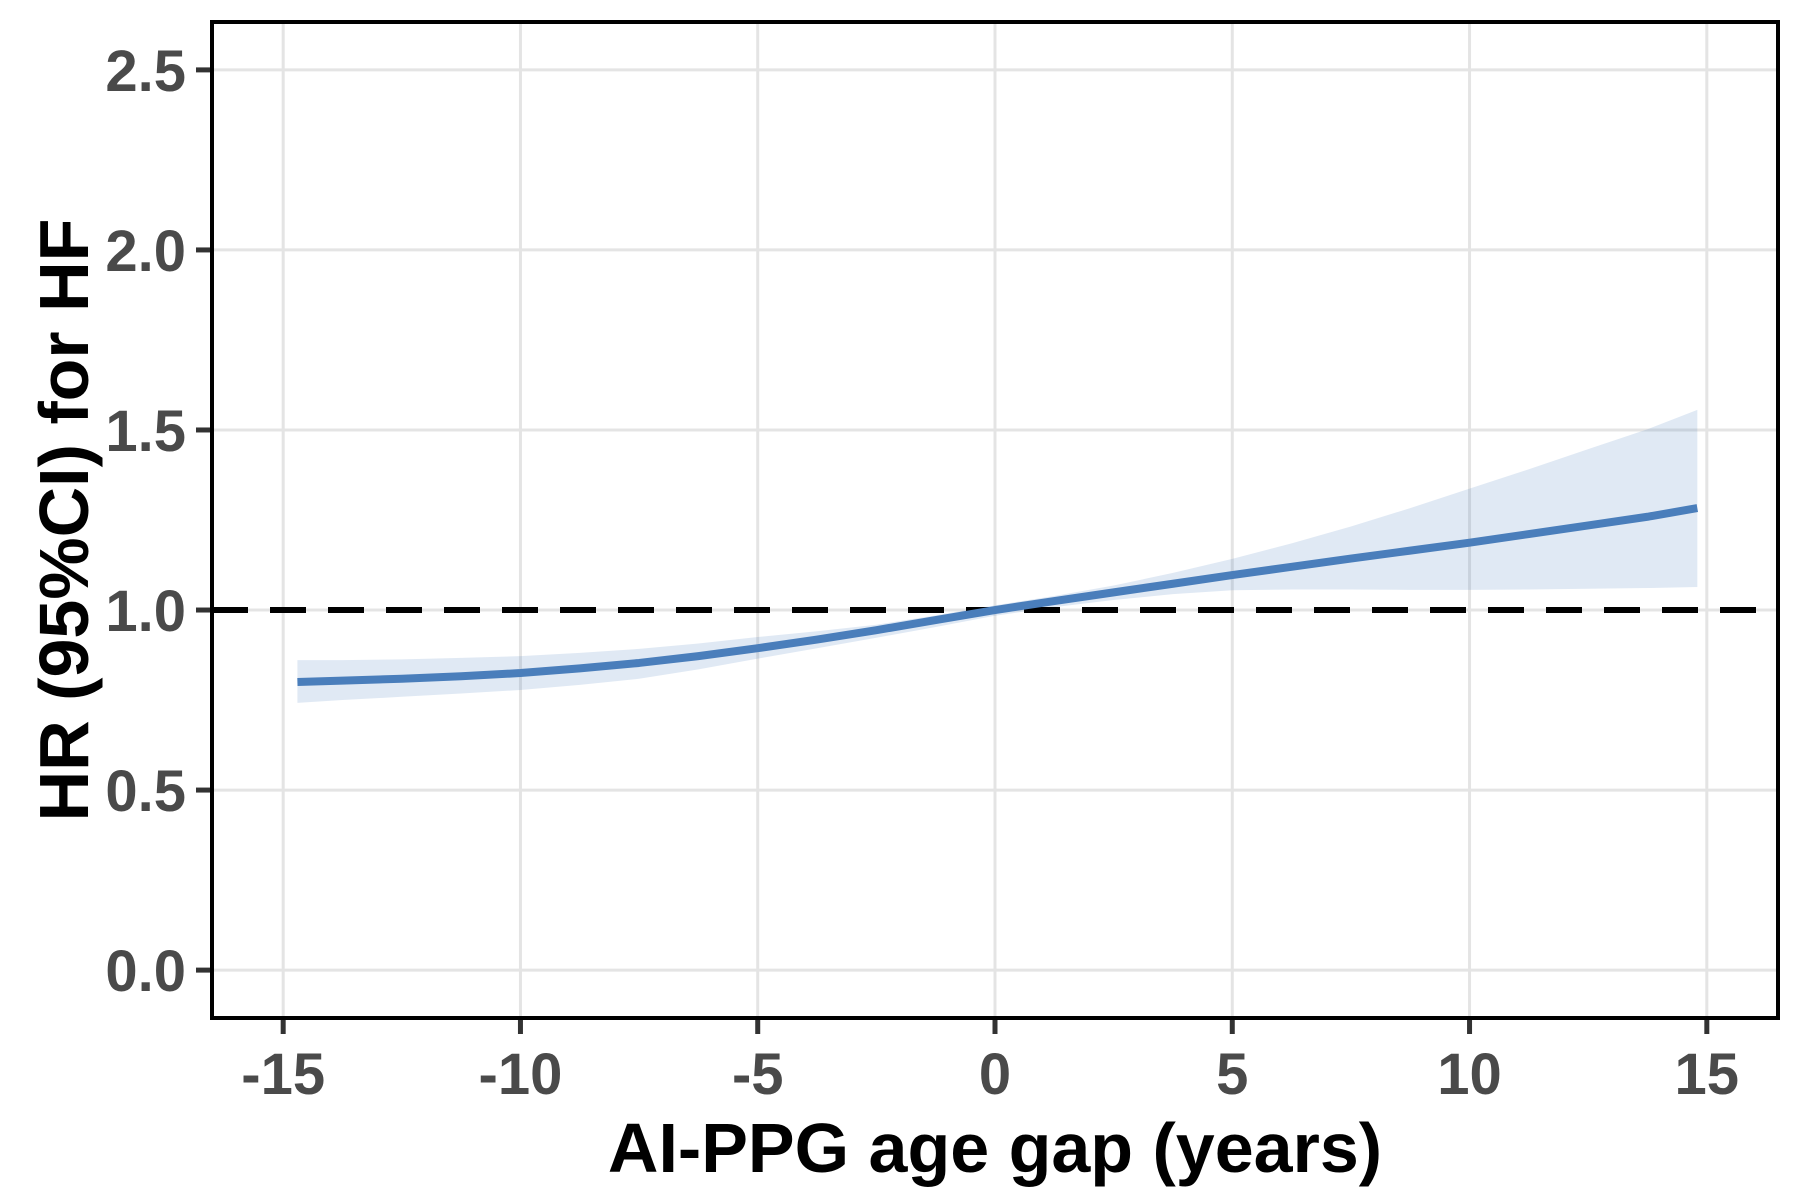  I want to click on x-tick-label-10: 10, so click(1469, 1074).